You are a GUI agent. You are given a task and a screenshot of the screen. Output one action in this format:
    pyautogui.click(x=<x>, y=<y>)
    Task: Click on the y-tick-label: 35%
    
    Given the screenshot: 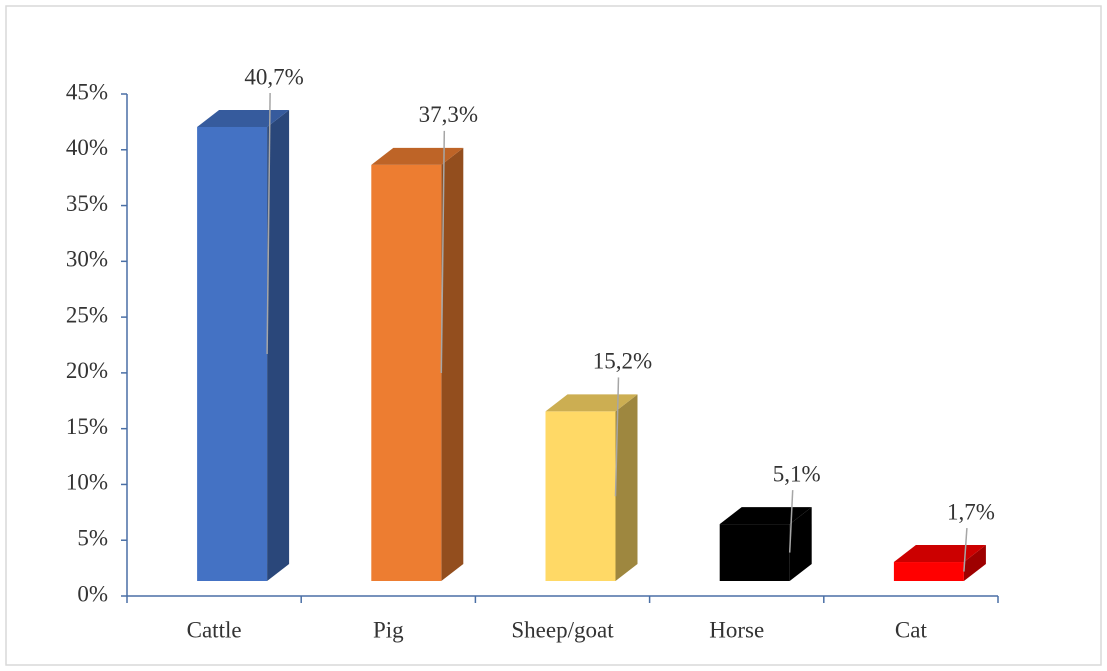 What is the action you would take?
    pyautogui.click(x=87, y=203)
    